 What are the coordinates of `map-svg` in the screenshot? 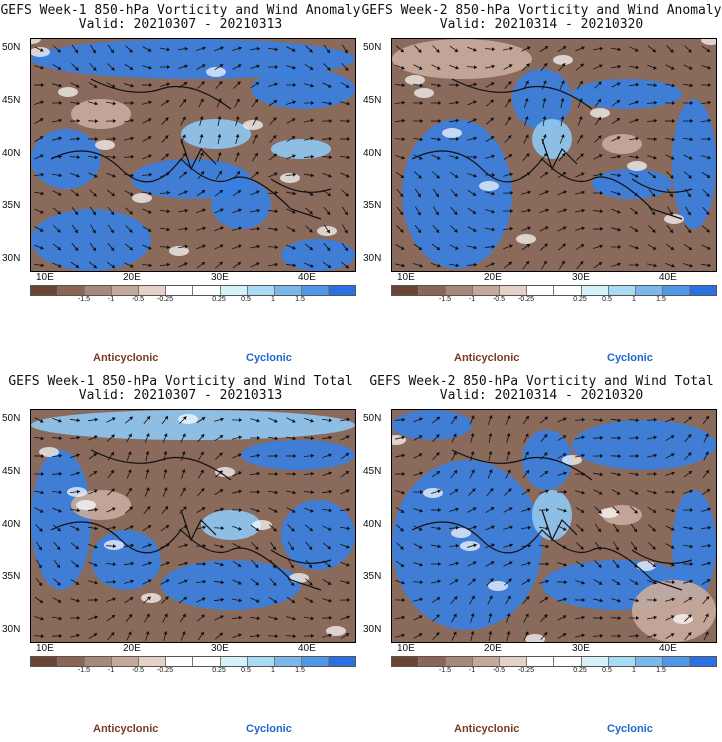 It's located at (554, 526).